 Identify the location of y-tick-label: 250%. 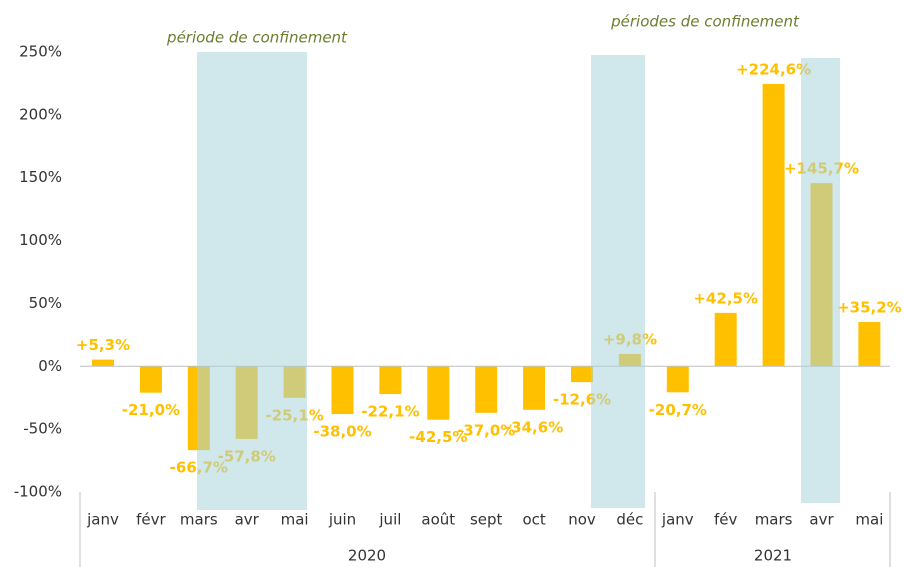
(40, 52).